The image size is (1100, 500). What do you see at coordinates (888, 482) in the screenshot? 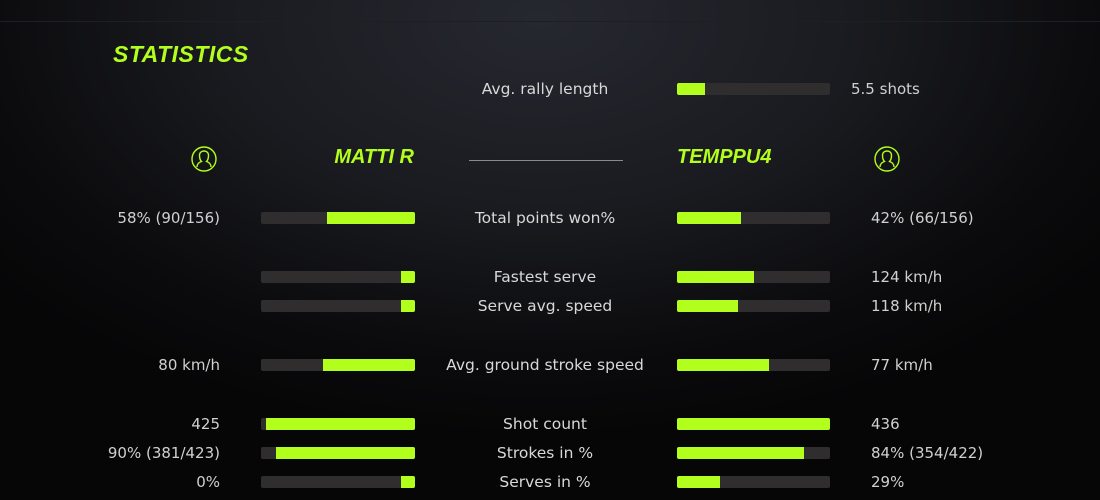
I see `right-value: 29%` at bounding box center [888, 482].